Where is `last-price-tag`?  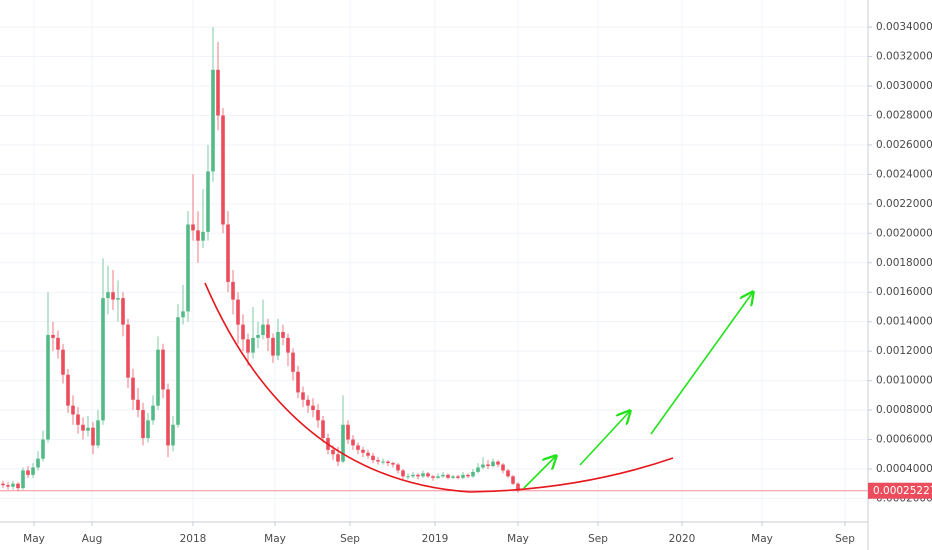 last-price-tag is located at coordinates (900, 490).